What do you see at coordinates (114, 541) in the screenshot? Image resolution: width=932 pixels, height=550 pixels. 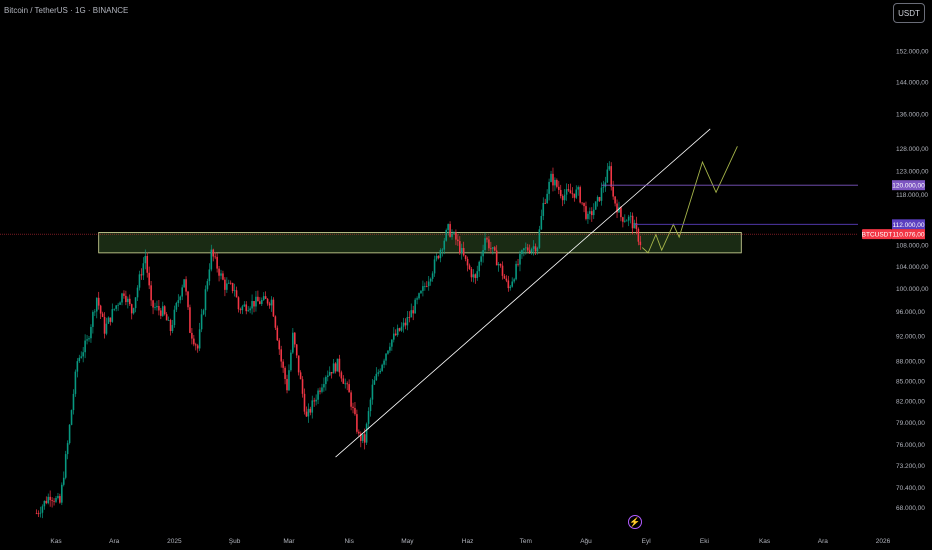 I see `x-tick-label-1: Ara` at bounding box center [114, 541].